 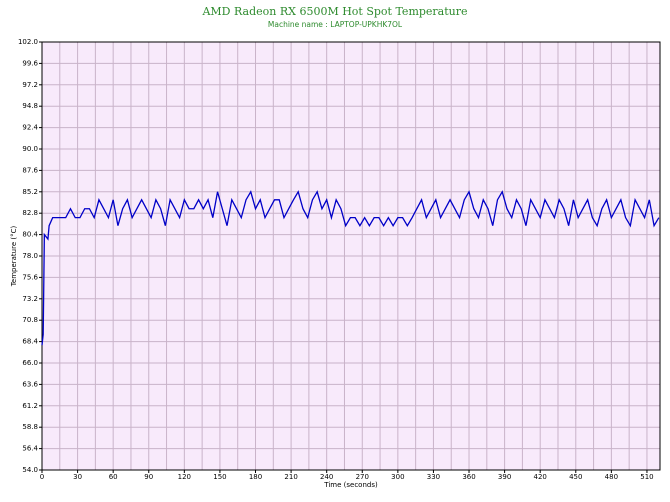 What do you see at coordinates (30, 427) in the screenshot?
I see `y-tick-label: 58.8` at bounding box center [30, 427].